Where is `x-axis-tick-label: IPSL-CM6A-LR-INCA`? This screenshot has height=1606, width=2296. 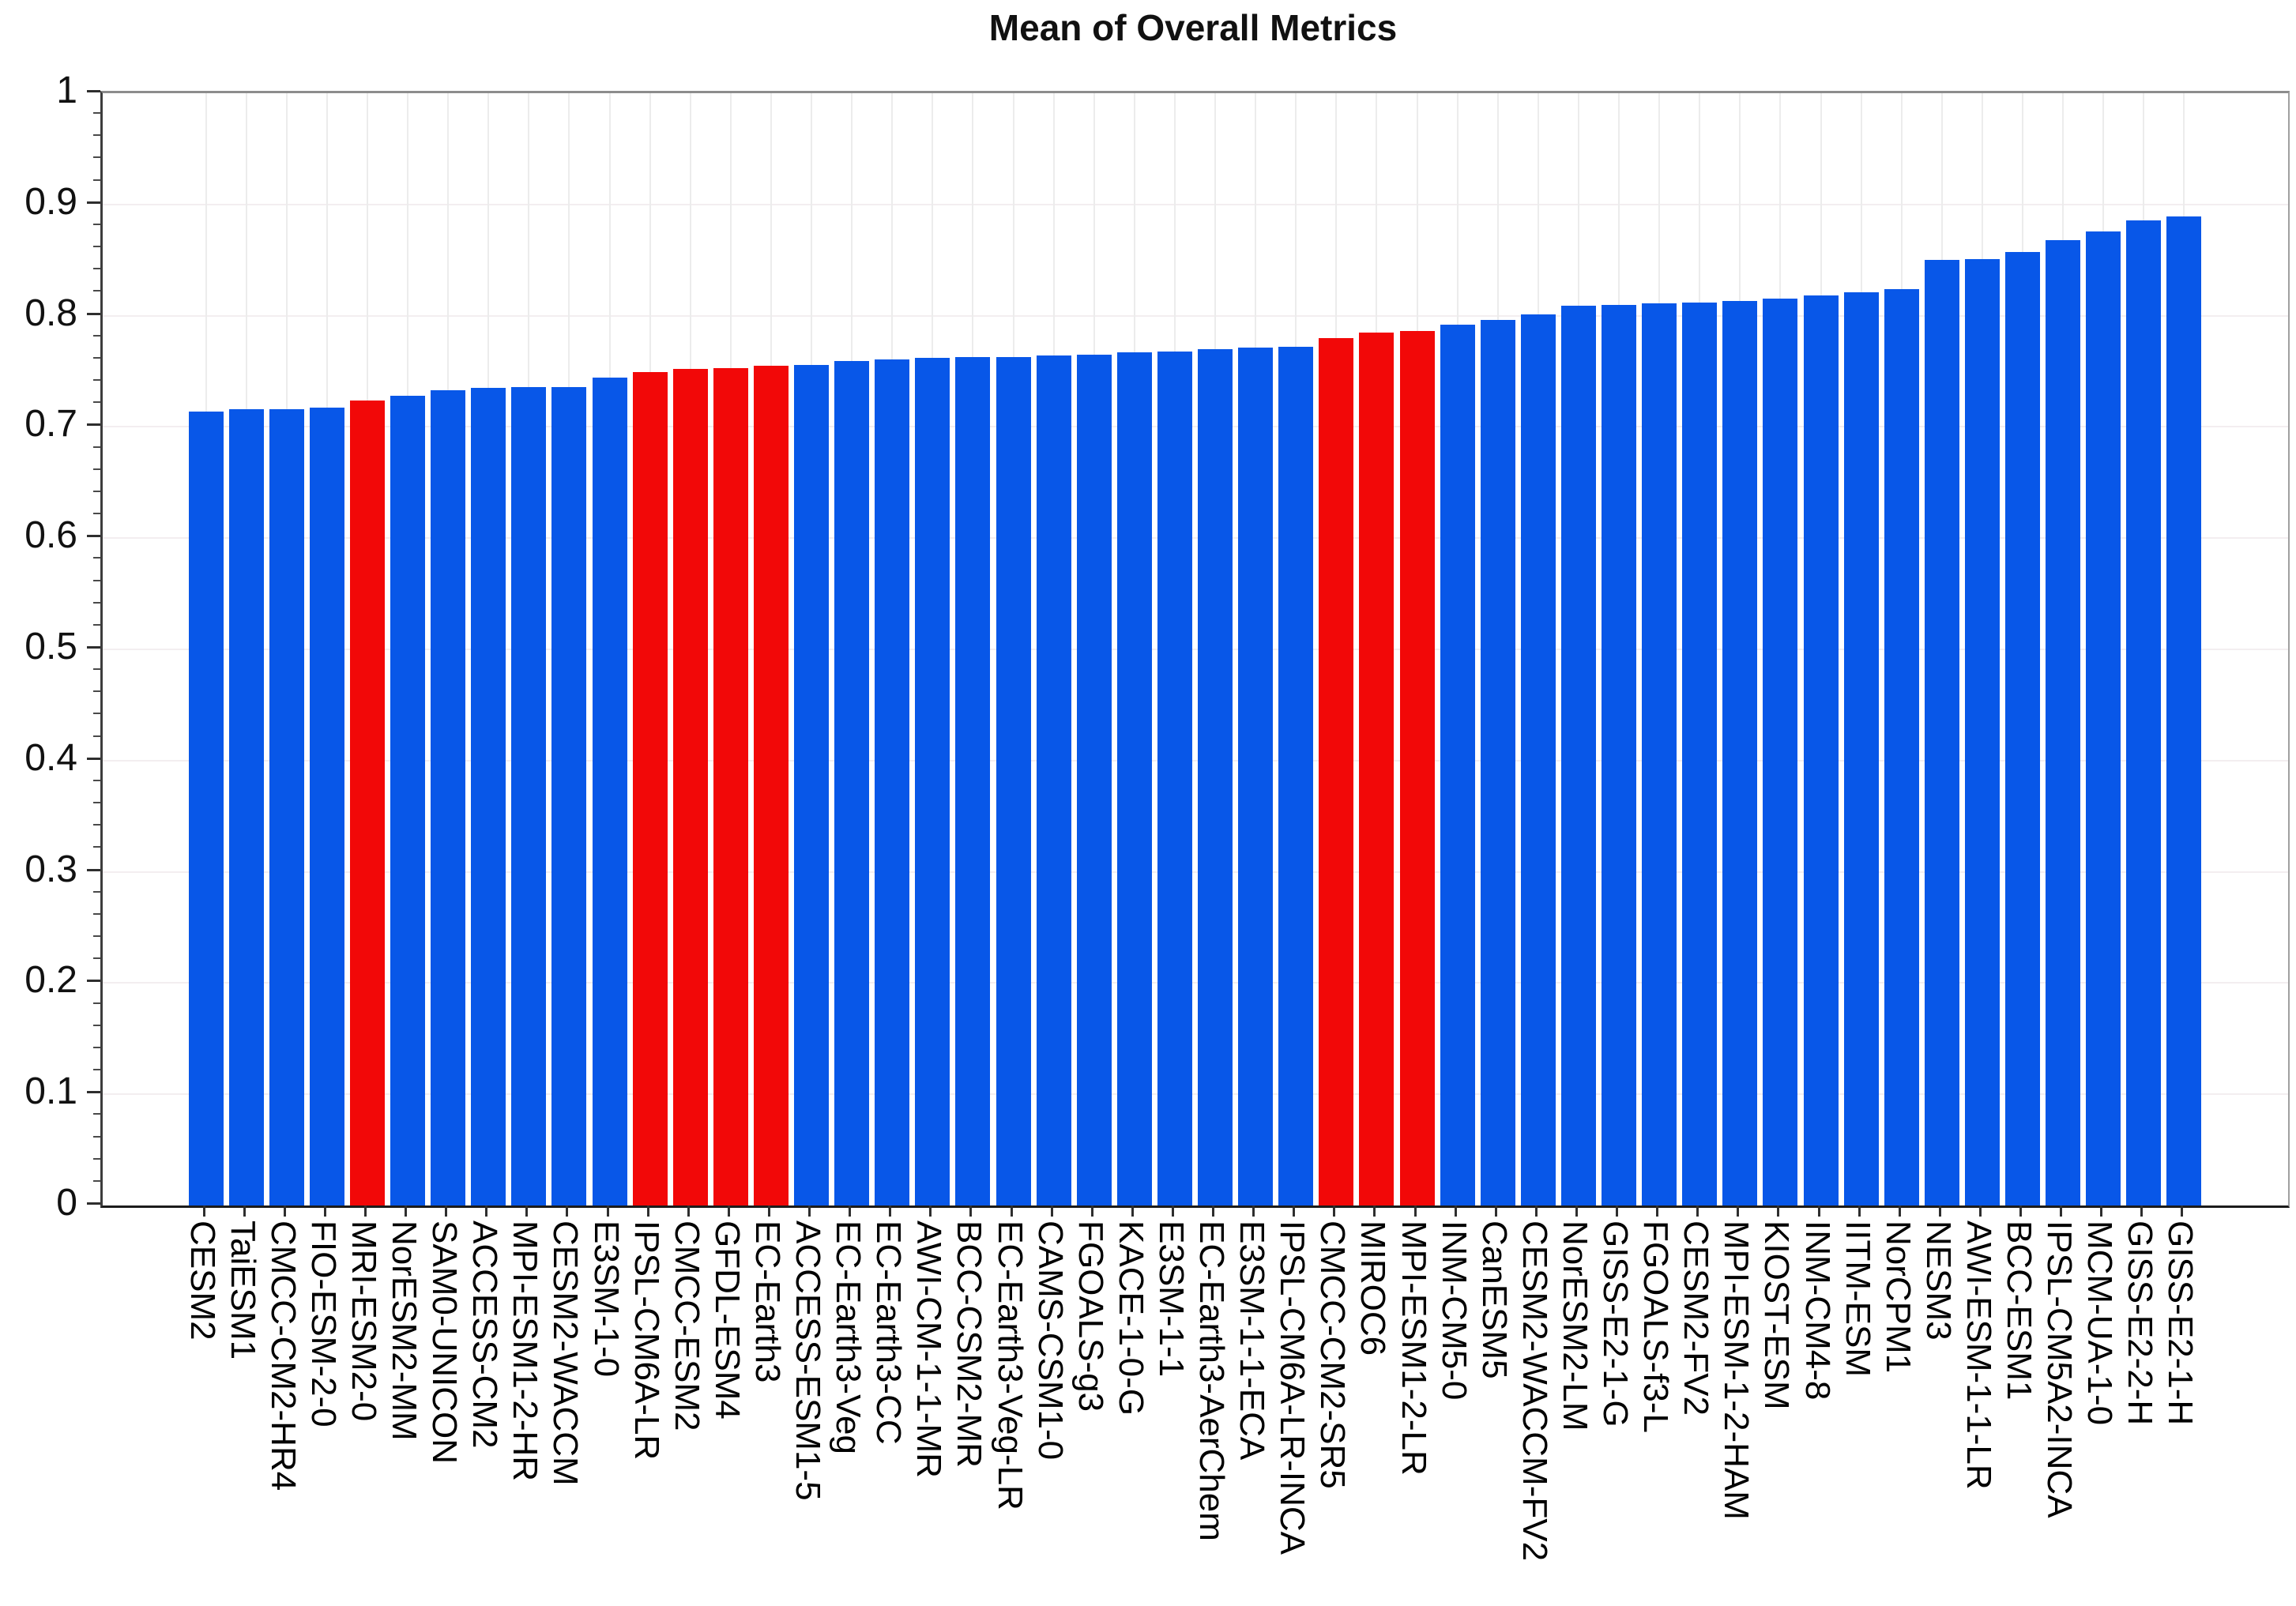 x-axis-tick-label: IPSL-CM6A-LR-INCA is located at coordinates (1292, 1387).